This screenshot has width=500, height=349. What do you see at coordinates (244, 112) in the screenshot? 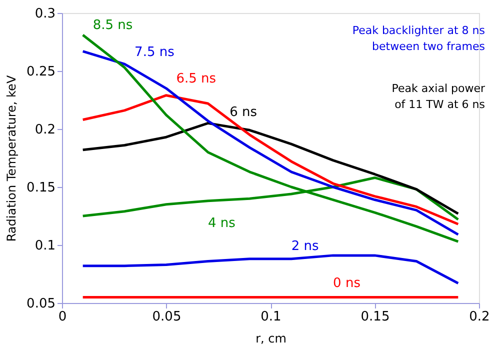
I see `series-label: 6 ns` at bounding box center [244, 112].